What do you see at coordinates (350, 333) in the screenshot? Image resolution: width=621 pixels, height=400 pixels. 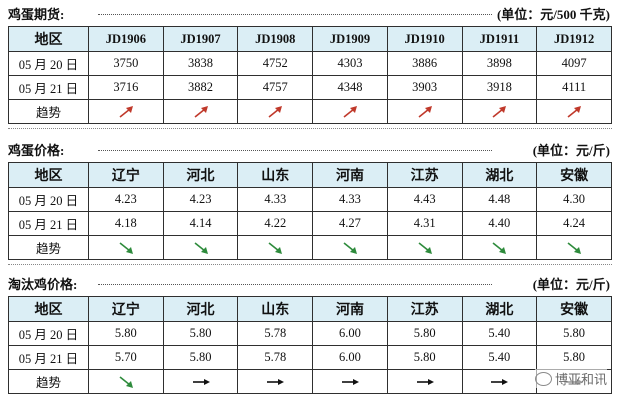 I see `value-cell: 6.00` at bounding box center [350, 333].